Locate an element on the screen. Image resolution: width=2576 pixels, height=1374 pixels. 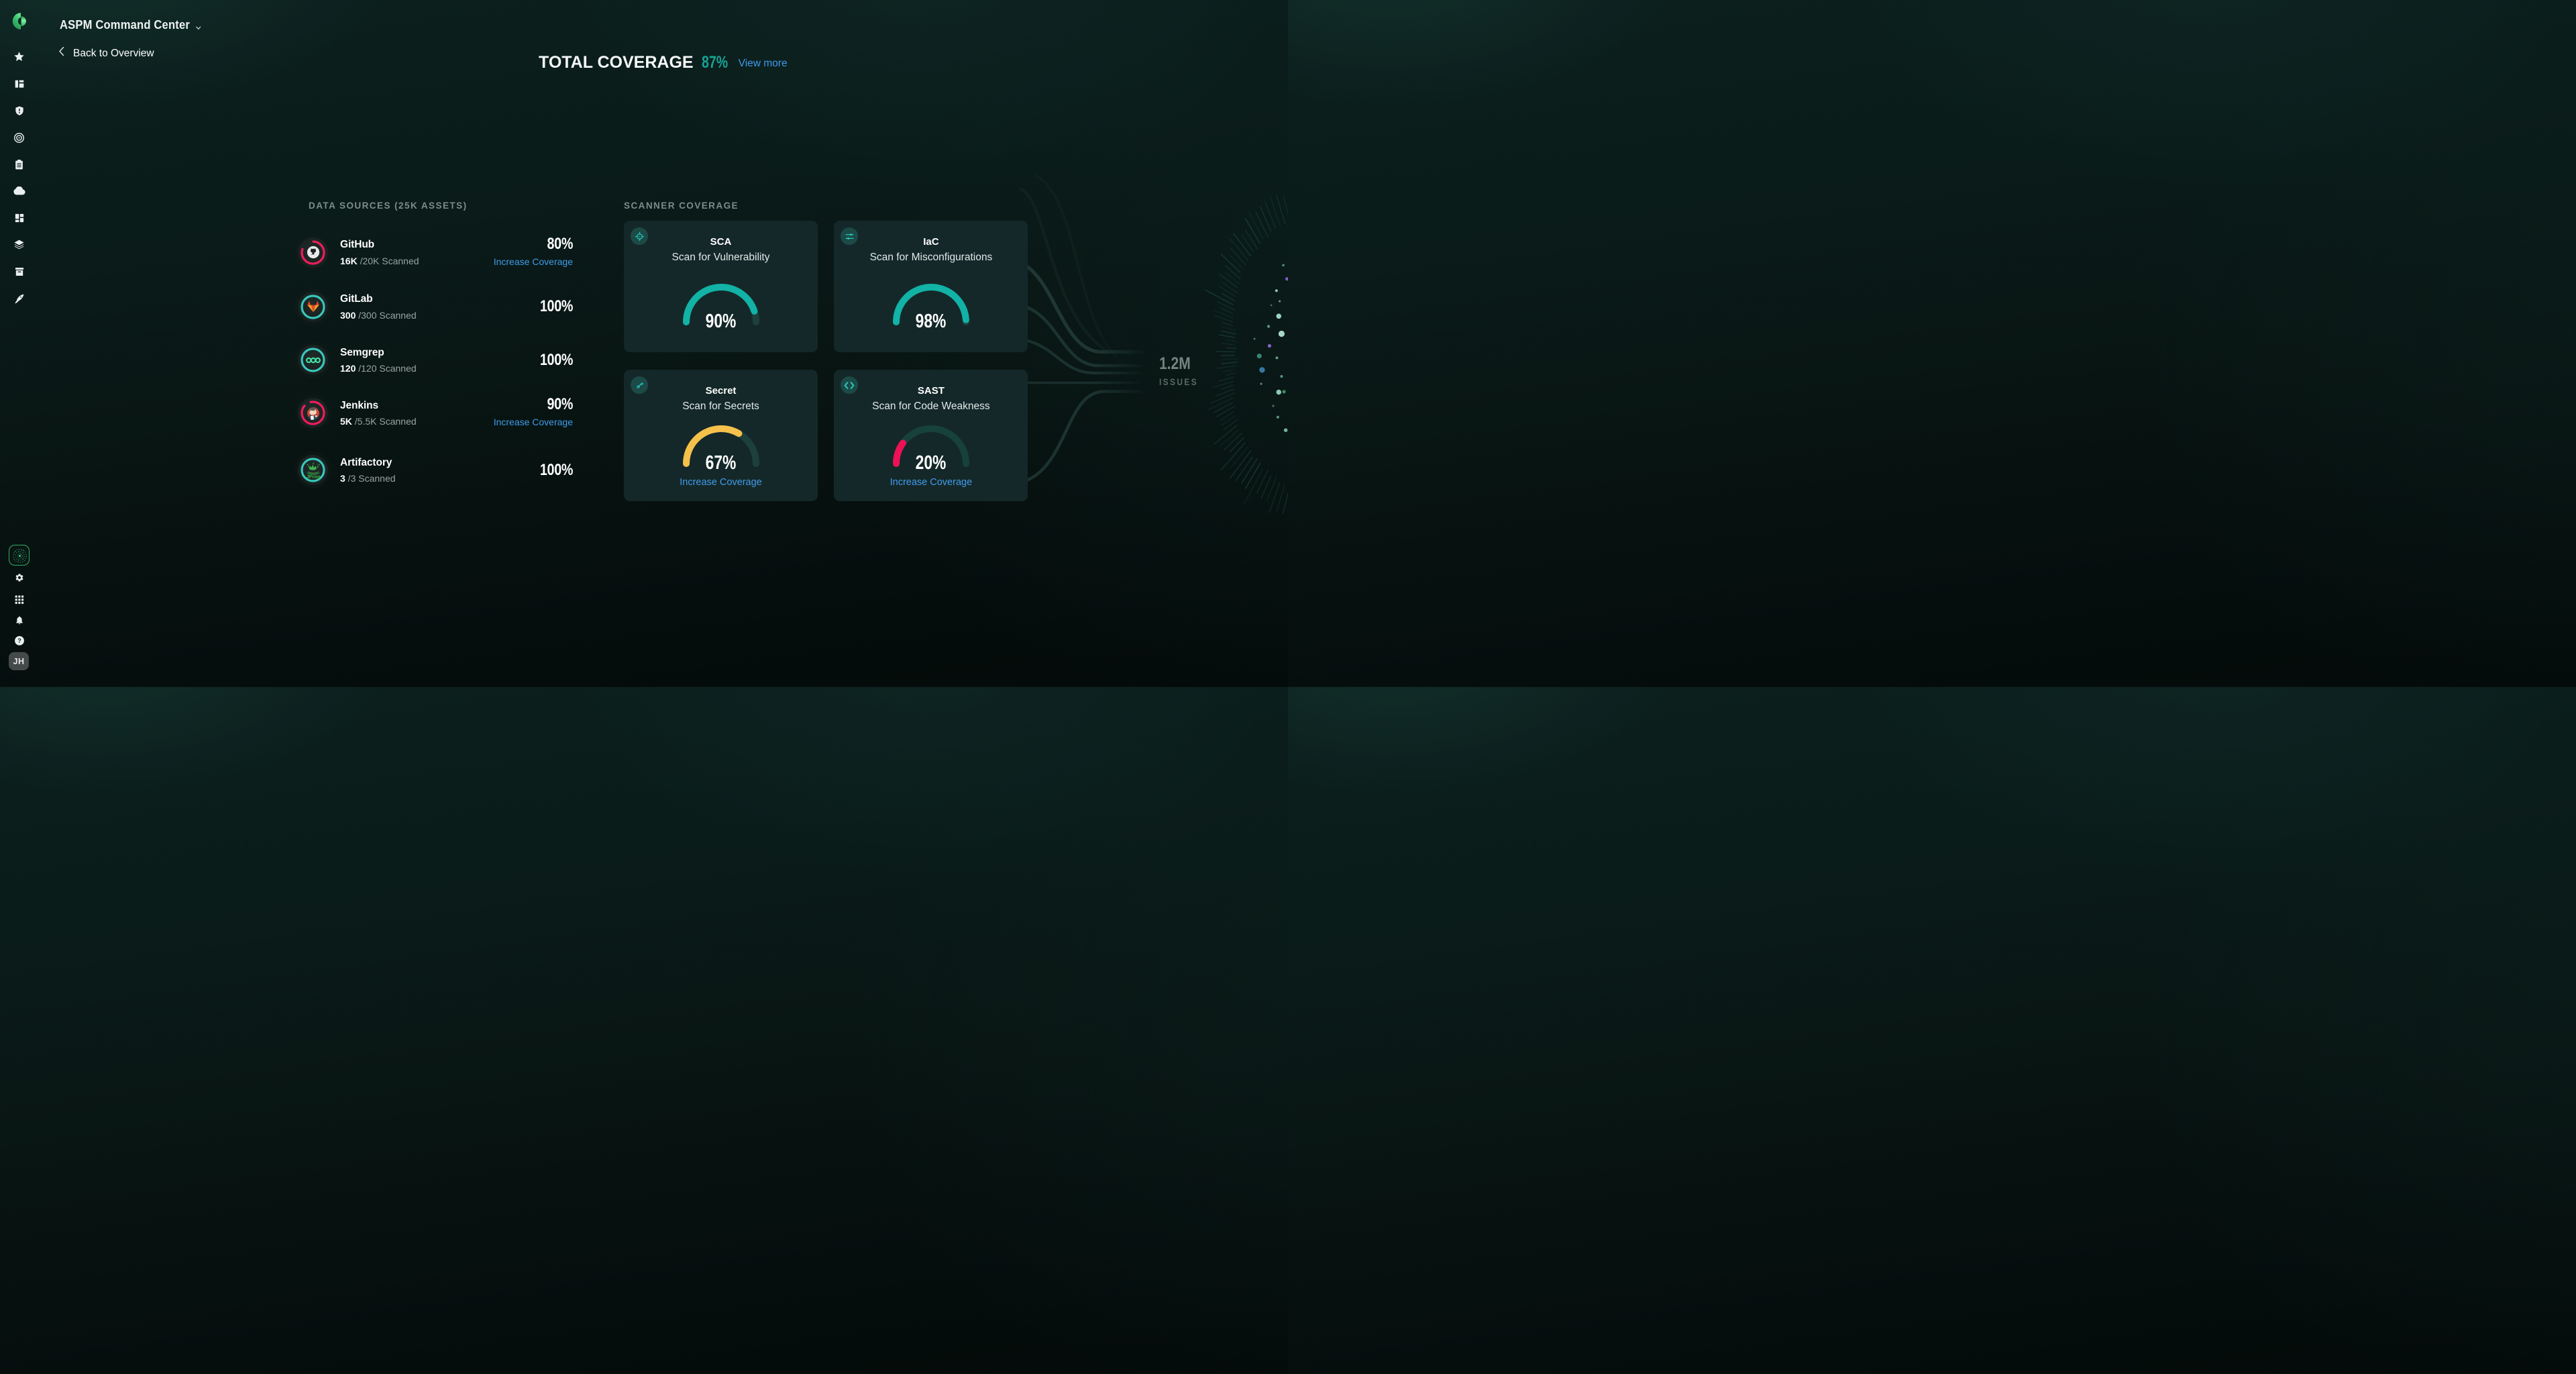
svg-text: JFrog is located at coordinates (313, 477).